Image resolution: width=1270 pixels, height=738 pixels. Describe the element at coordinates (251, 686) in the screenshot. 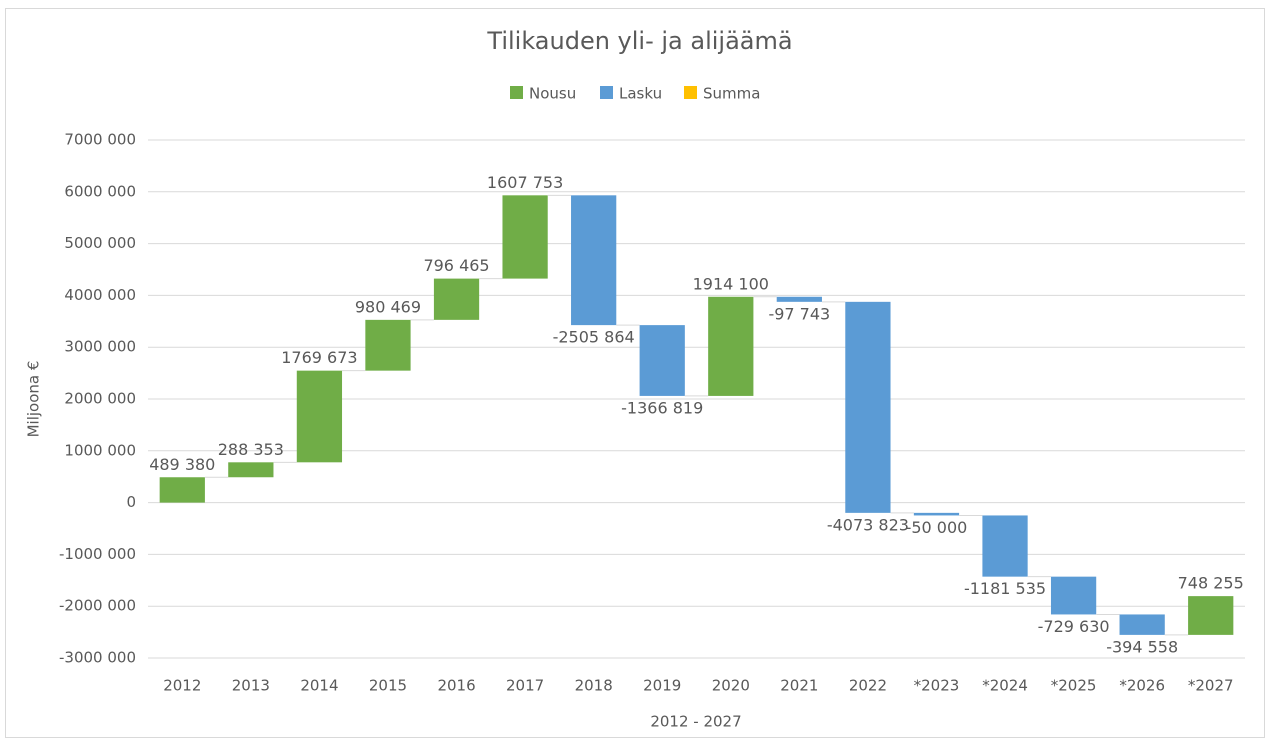

I see `x-tick-label: 2013` at that location.